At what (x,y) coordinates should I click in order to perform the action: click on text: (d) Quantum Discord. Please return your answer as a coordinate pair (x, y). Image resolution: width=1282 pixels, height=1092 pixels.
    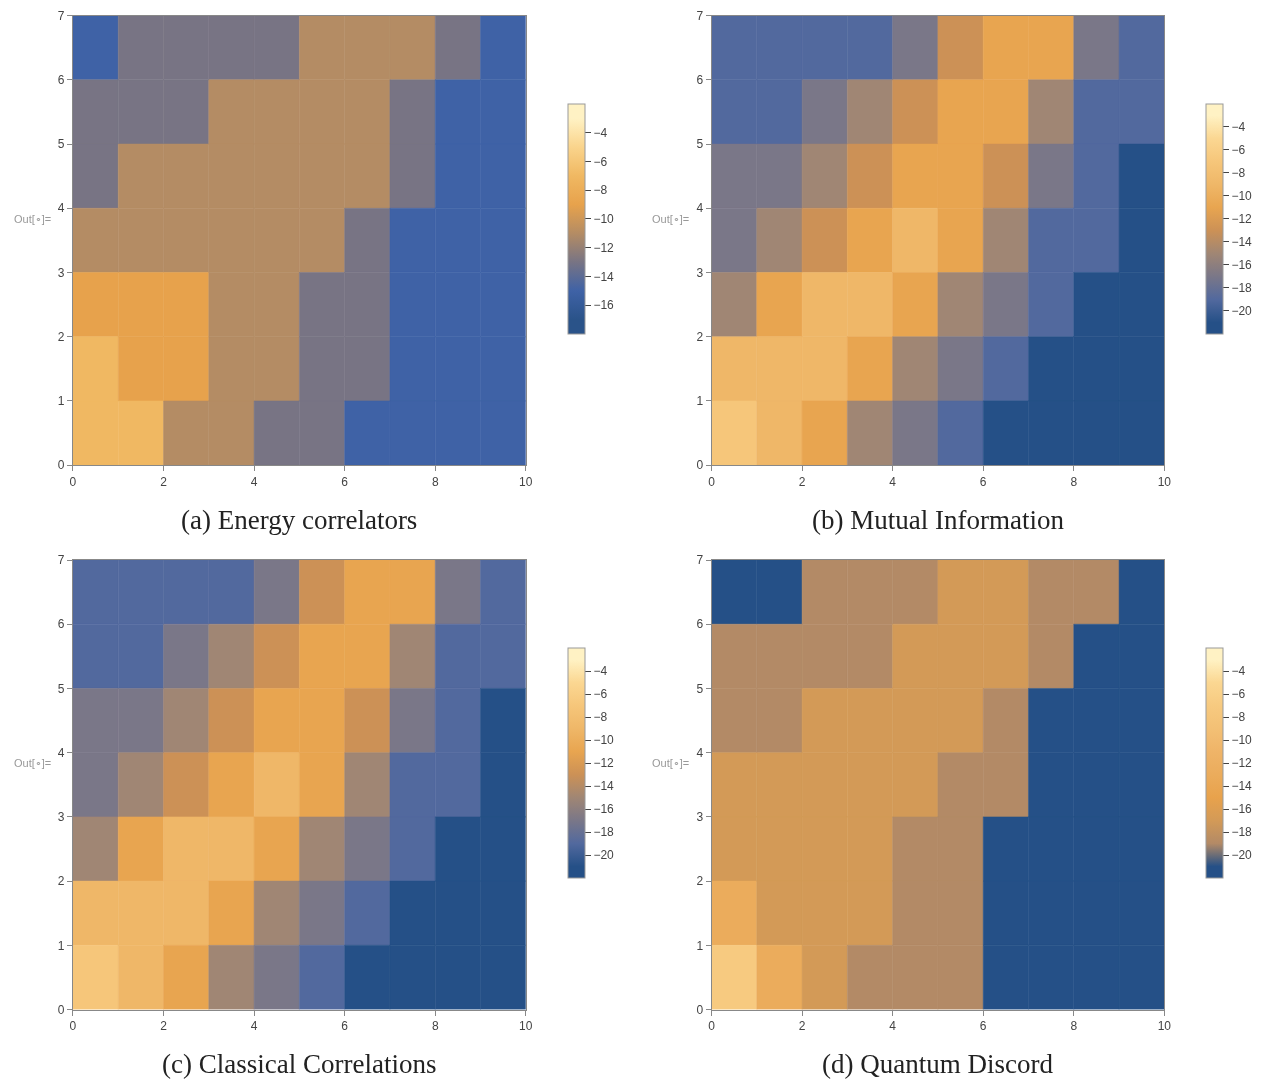
    Looking at the image, I should click on (938, 1064).